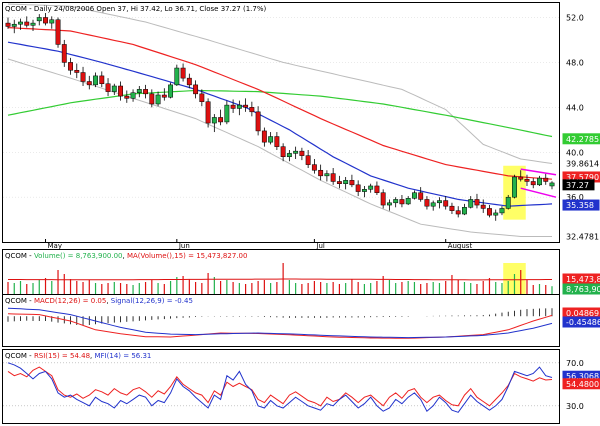  I want to click on price-value-tag: 42.2785, so click(582, 139).